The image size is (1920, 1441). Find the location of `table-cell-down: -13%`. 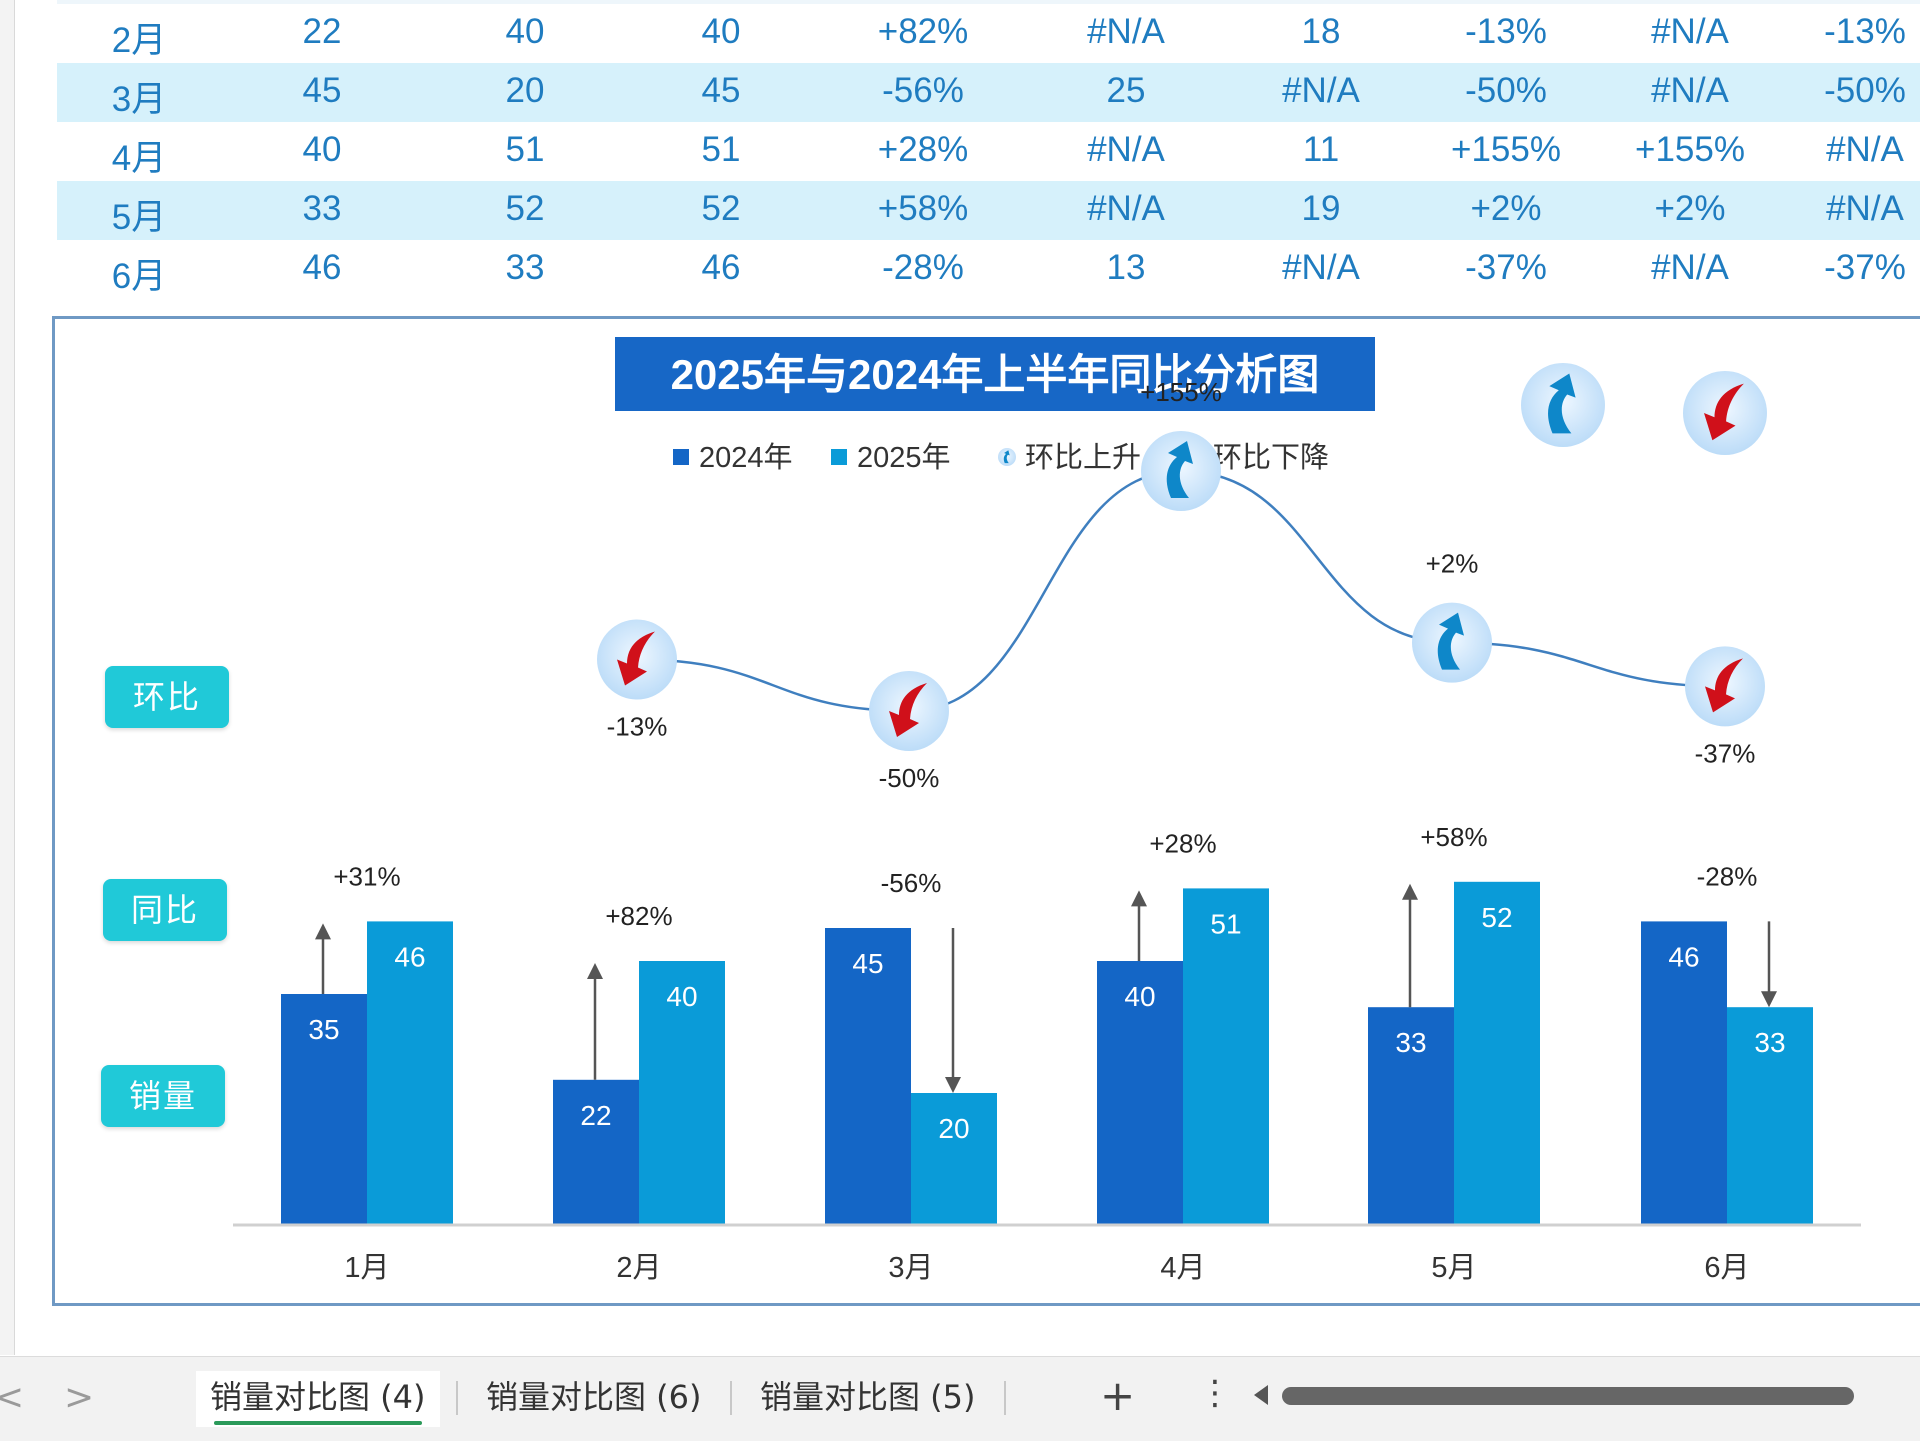

table-cell-down: -13% is located at coordinates (1865, 31).